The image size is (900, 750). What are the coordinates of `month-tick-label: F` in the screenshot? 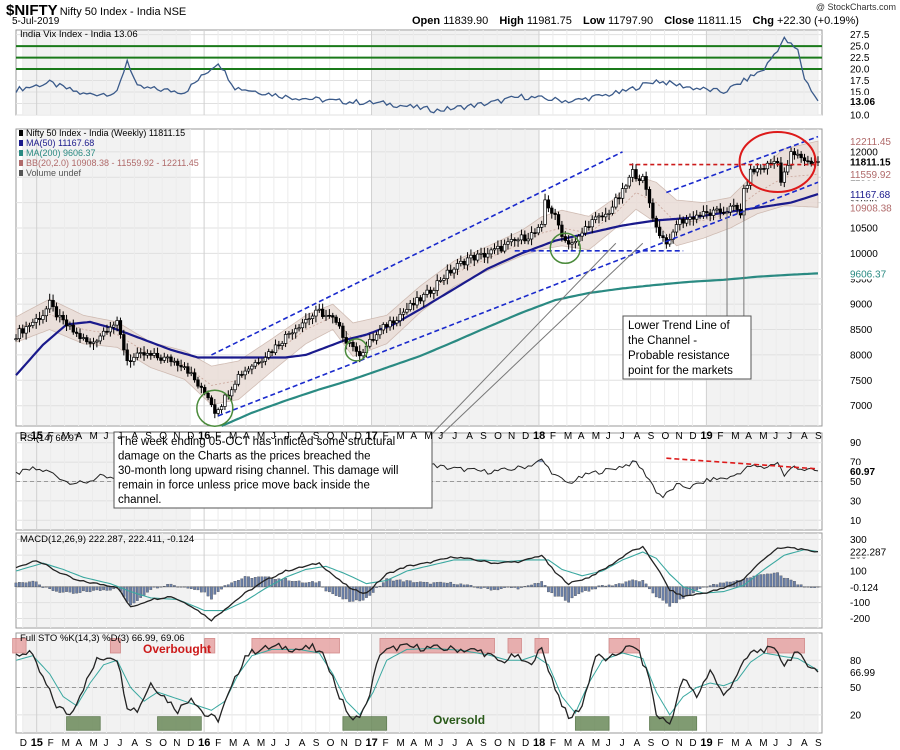 It's located at (218, 436).